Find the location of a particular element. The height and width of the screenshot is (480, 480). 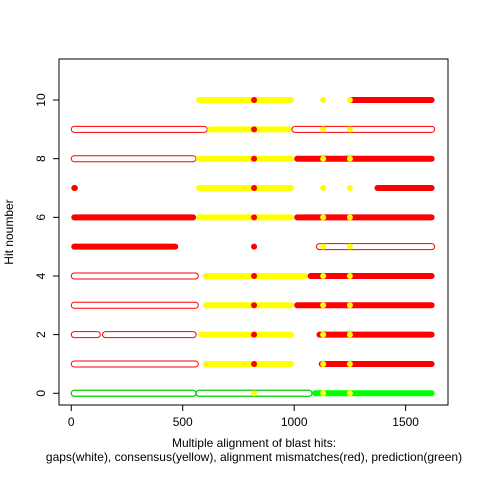

y-tick-label-8: 8 is located at coordinates (41, 158).